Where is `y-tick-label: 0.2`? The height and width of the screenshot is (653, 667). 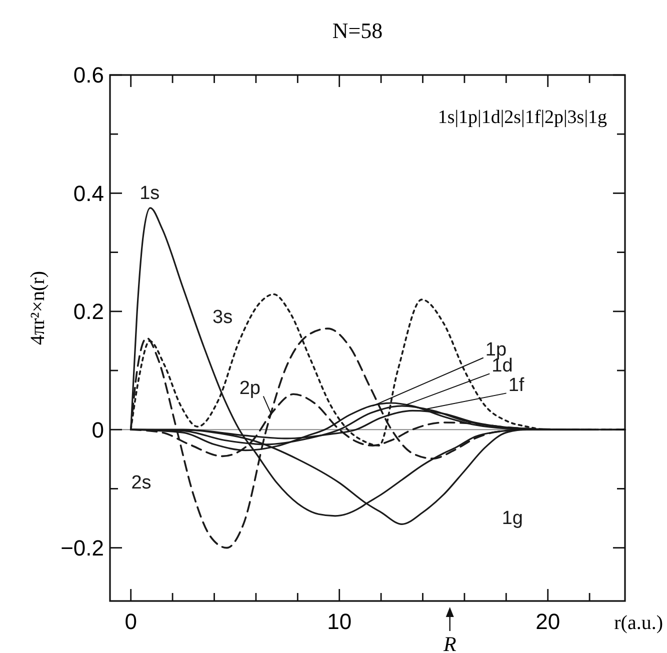
y-tick-label: 0.2 is located at coordinates (88, 311).